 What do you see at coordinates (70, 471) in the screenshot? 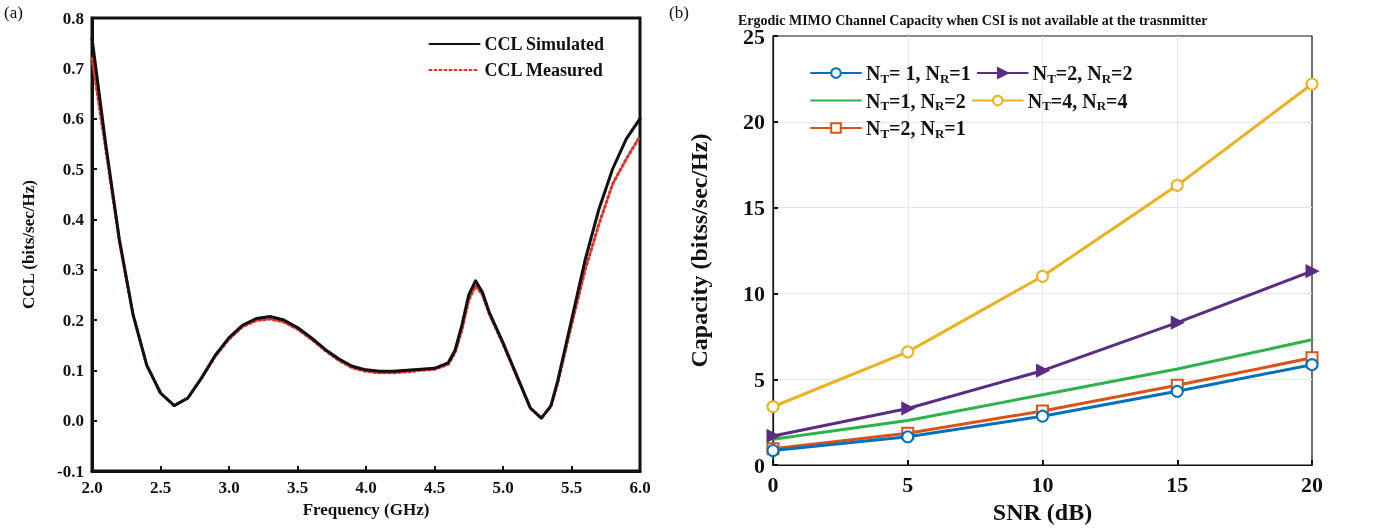
I see `y-tick-label: -0.1` at bounding box center [70, 471].